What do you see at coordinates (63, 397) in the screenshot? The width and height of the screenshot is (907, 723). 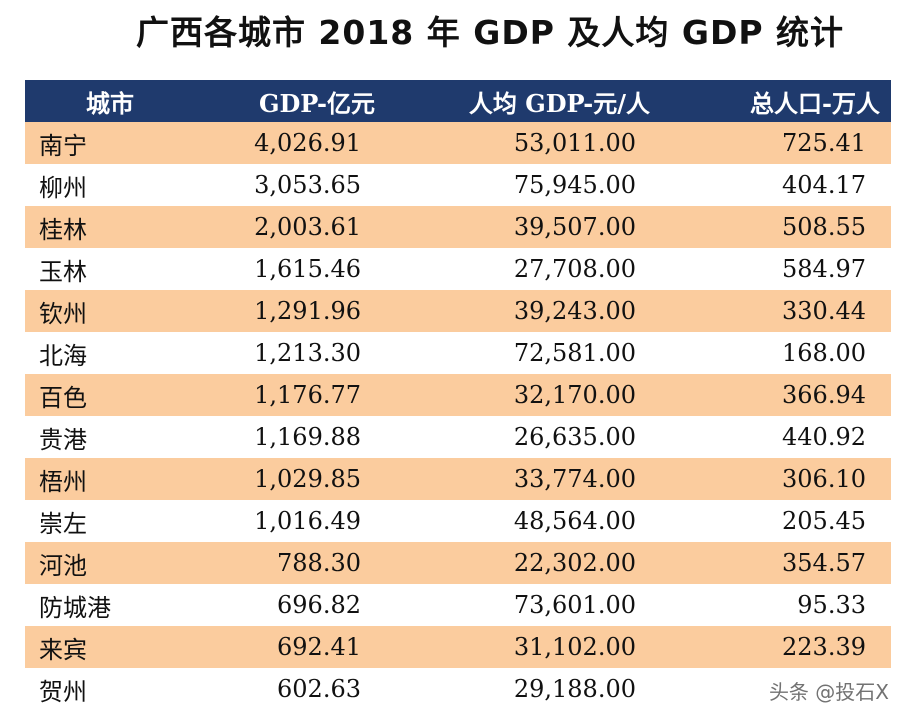 I see `cell-city: 百色` at bounding box center [63, 397].